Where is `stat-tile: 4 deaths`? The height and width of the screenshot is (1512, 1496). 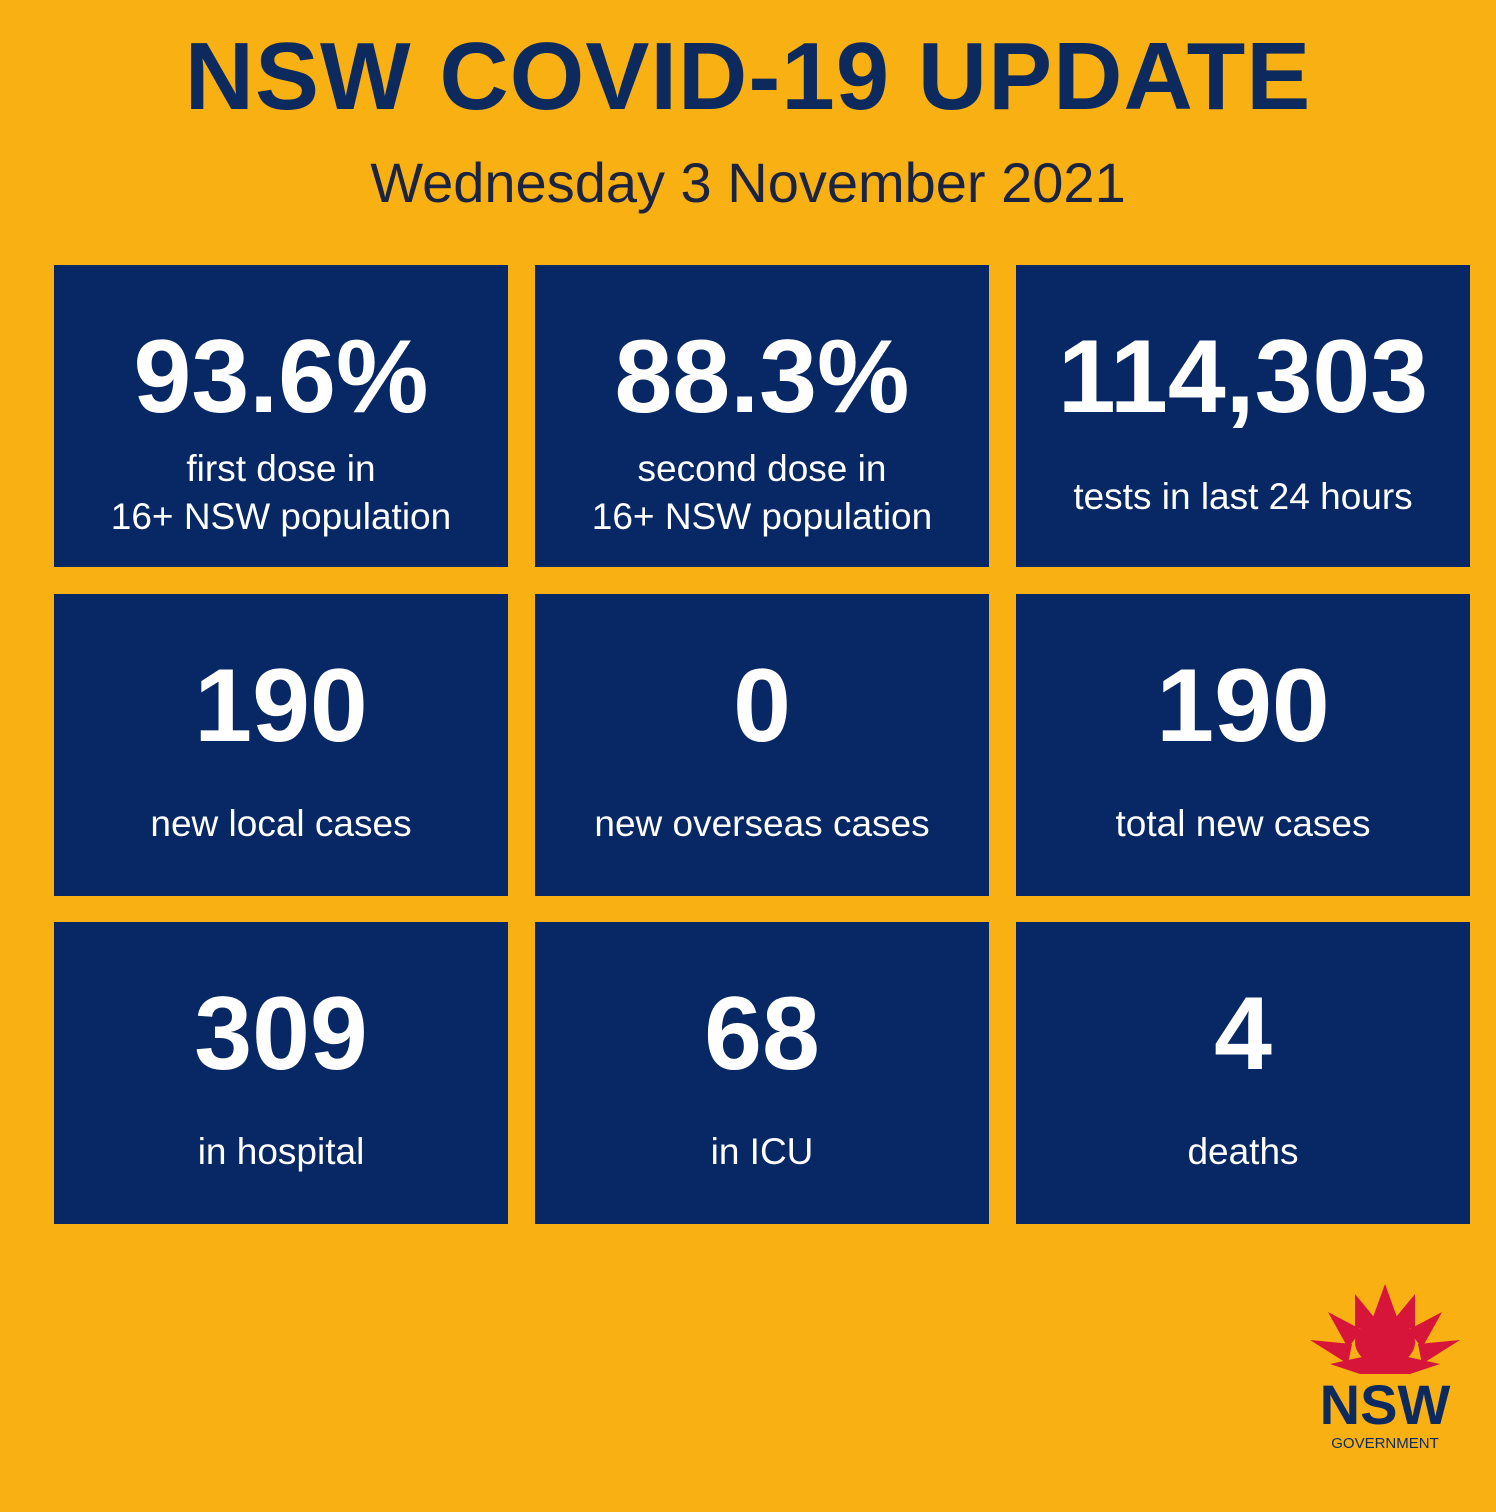 stat-tile: 4 deaths is located at coordinates (1243, 1073).